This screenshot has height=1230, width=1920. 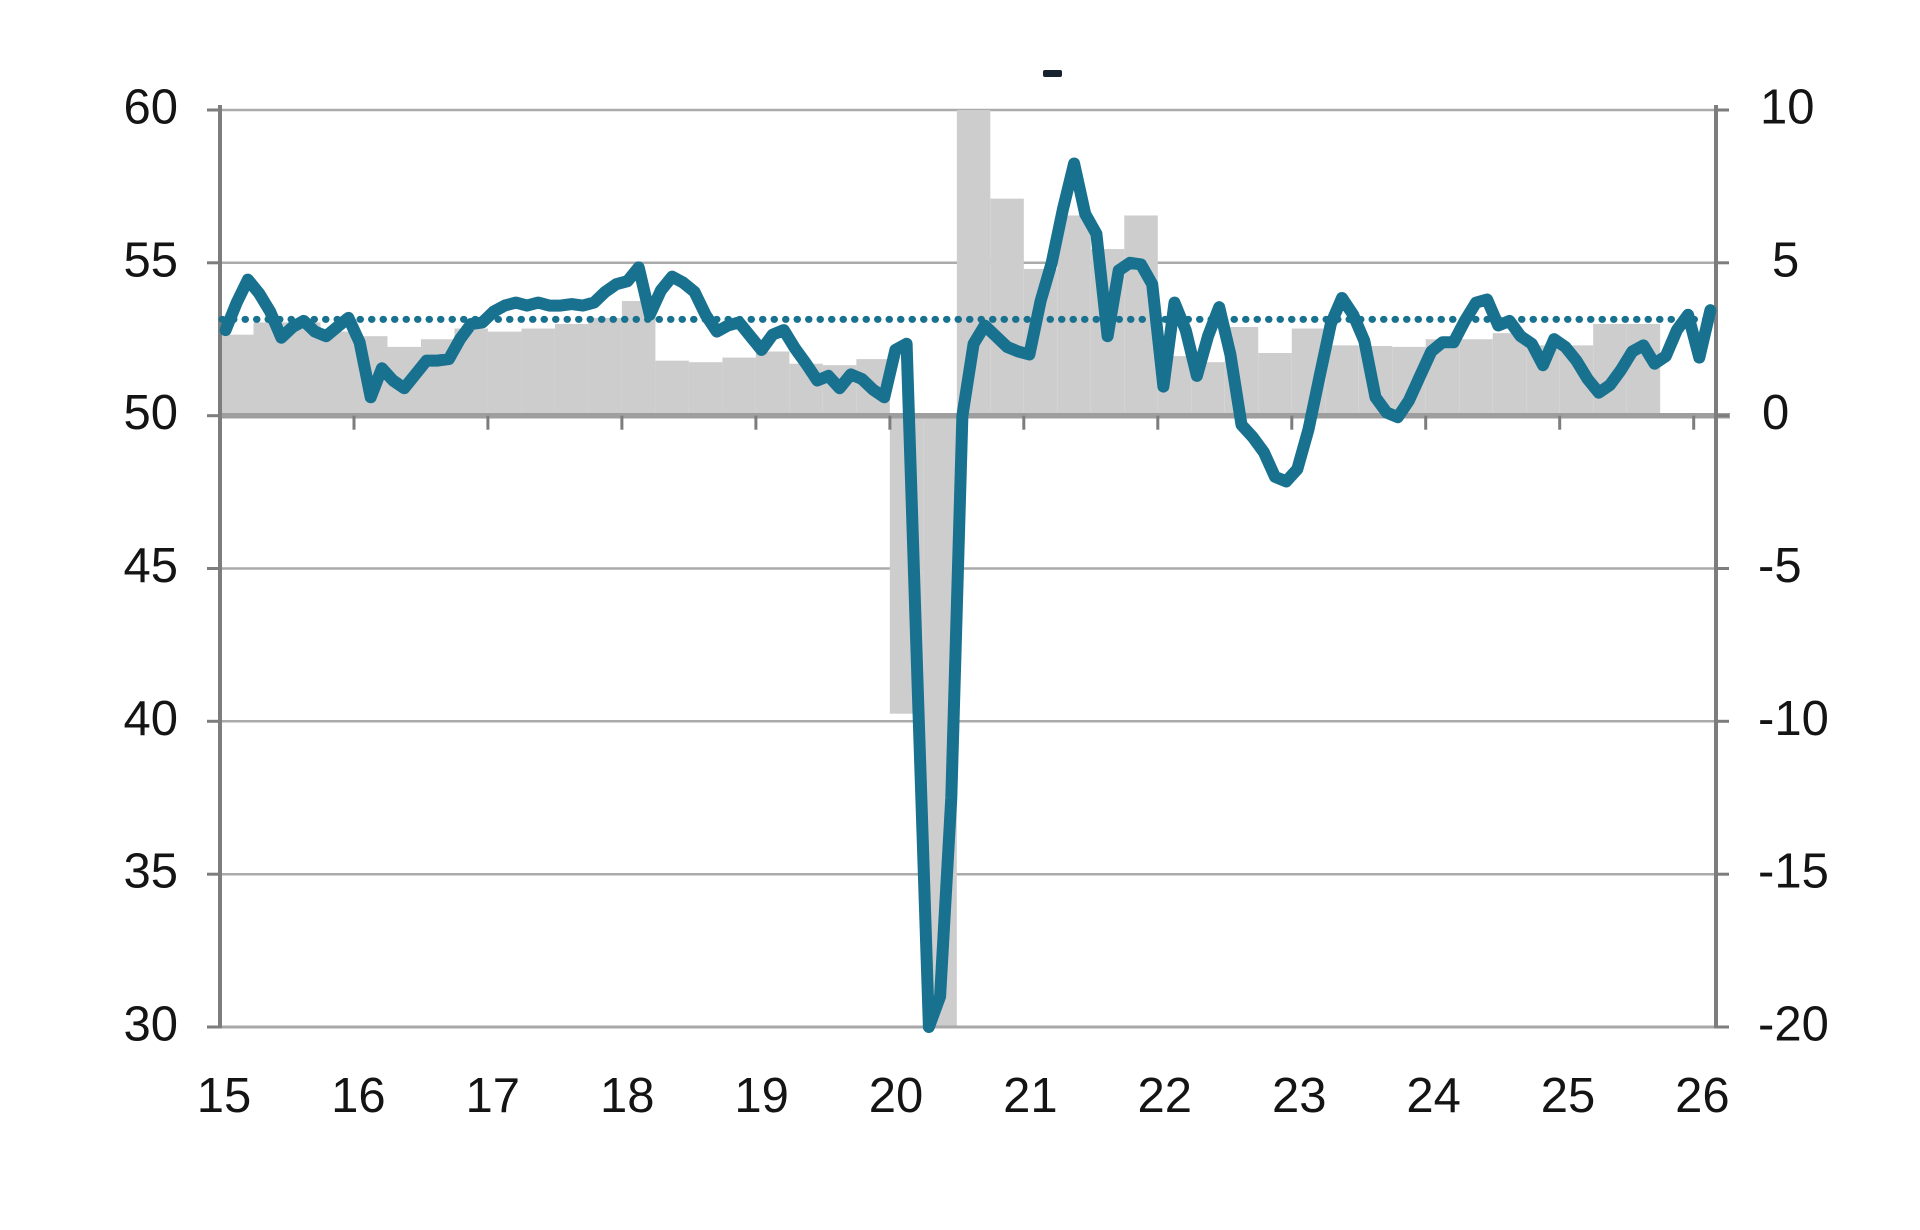 What do you see at coordinates (150, 872) in the screenshot?
I see `svg-text: 35` at bounding box center [150, 872].